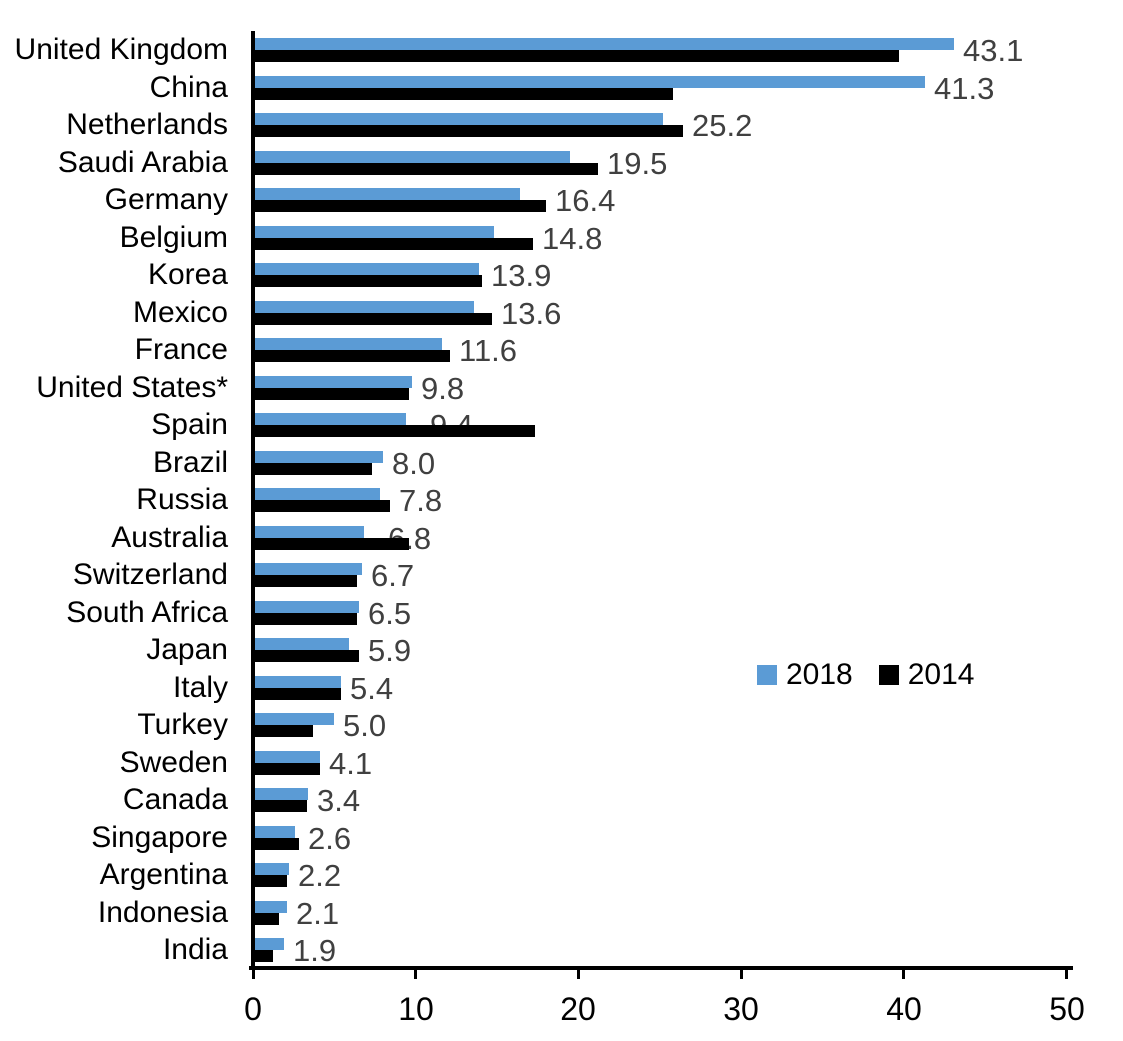  What do you see at coordinates (661, 968) in the screenshot?
I see `x-axis-line` at bounding box center [661, 968].